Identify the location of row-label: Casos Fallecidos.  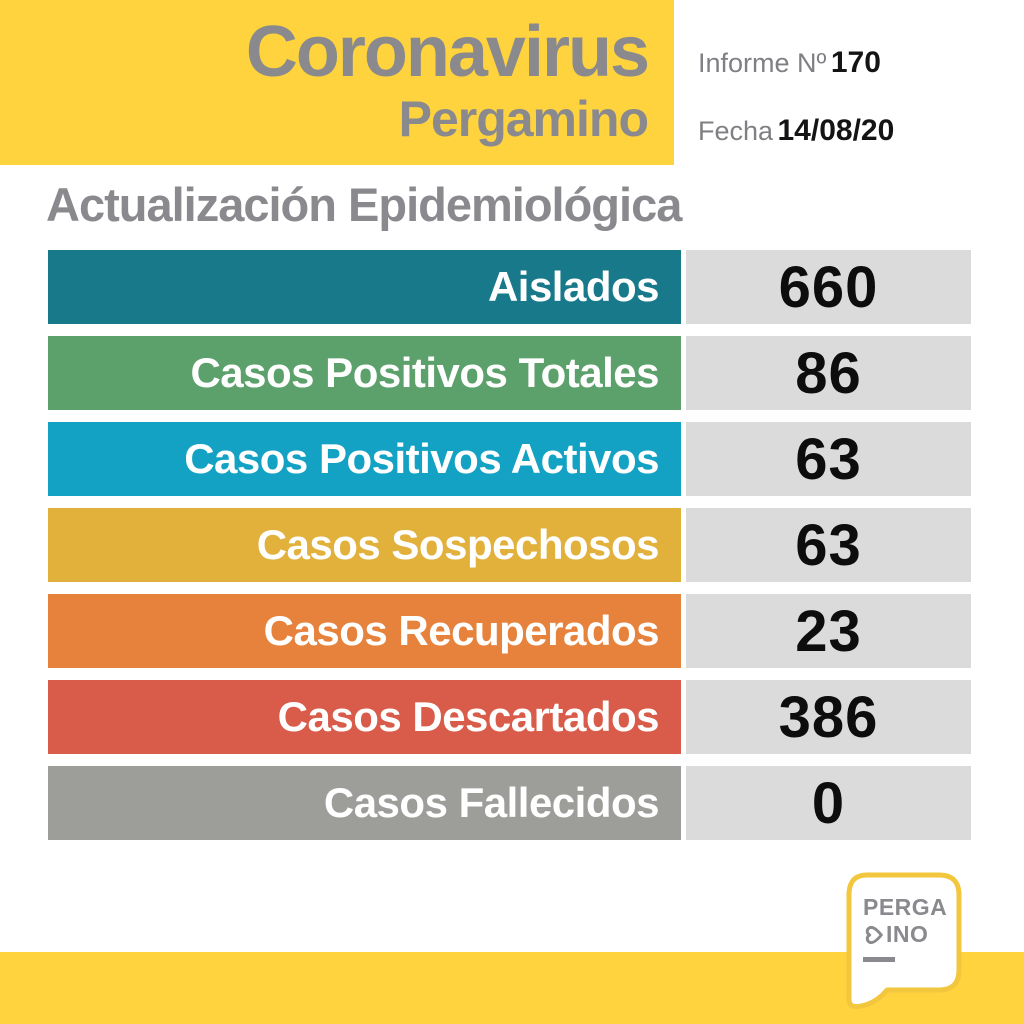
(491, 802).